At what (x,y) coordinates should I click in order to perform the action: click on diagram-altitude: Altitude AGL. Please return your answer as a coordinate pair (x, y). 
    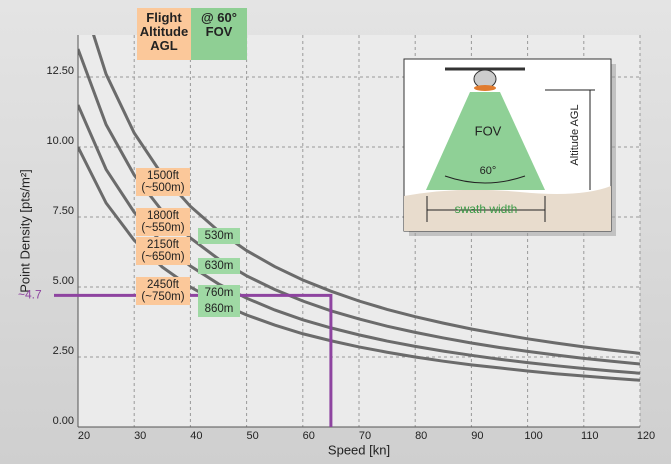
    Looking at the image, I should click on (575, 134).